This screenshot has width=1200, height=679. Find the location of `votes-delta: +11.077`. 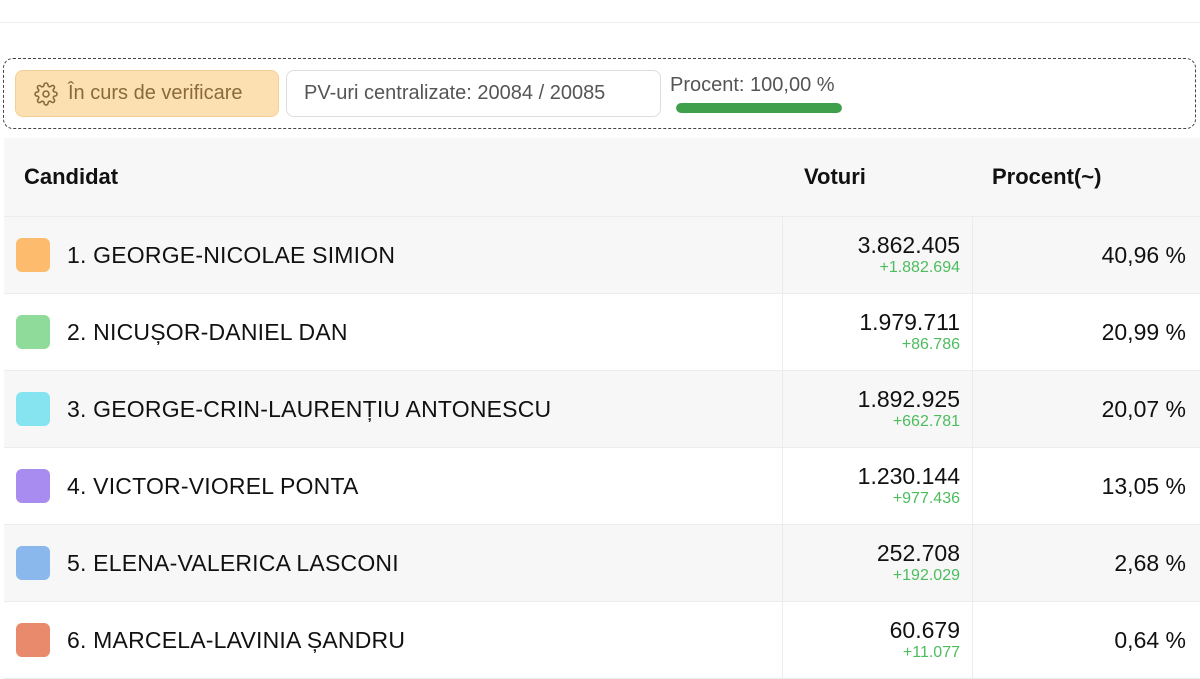

votes-delta: +11.077 is located at coordinates (931, 652).